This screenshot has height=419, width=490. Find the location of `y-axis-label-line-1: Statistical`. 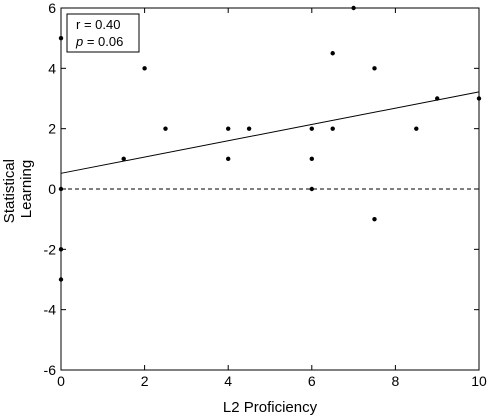

y-axis-label-line-1: Statistical is located at coordinates (9, 191).